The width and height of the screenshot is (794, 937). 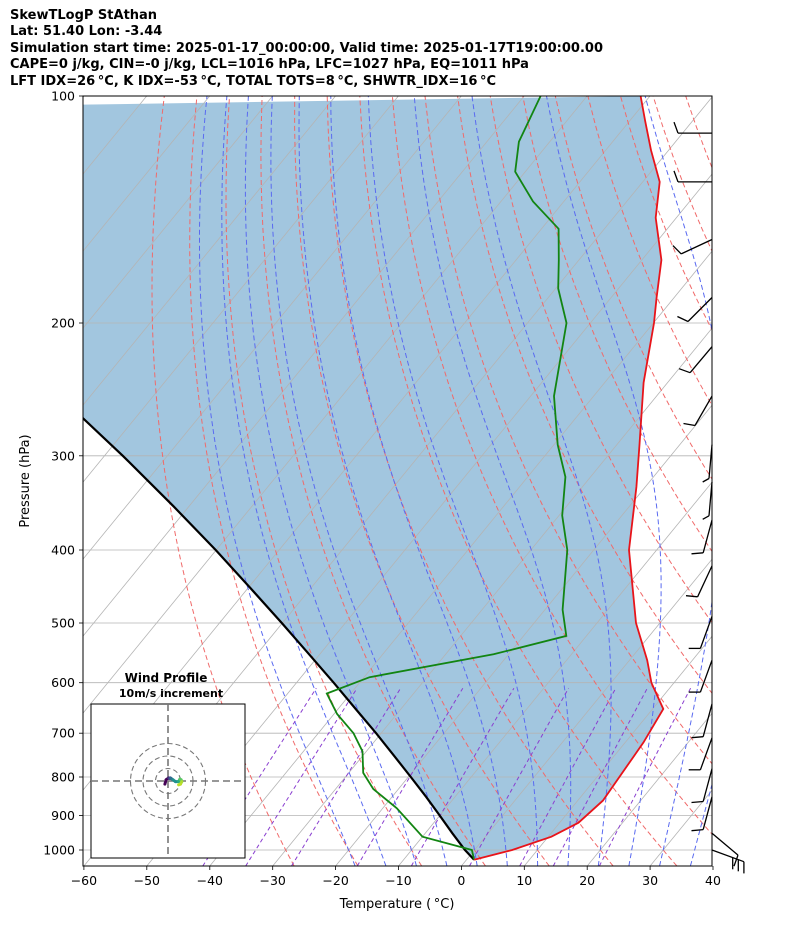 What do you see at coordinates (147, 880) in the screenshot?
I see `x-tick-label: −50` at bounding box center [147, 880].